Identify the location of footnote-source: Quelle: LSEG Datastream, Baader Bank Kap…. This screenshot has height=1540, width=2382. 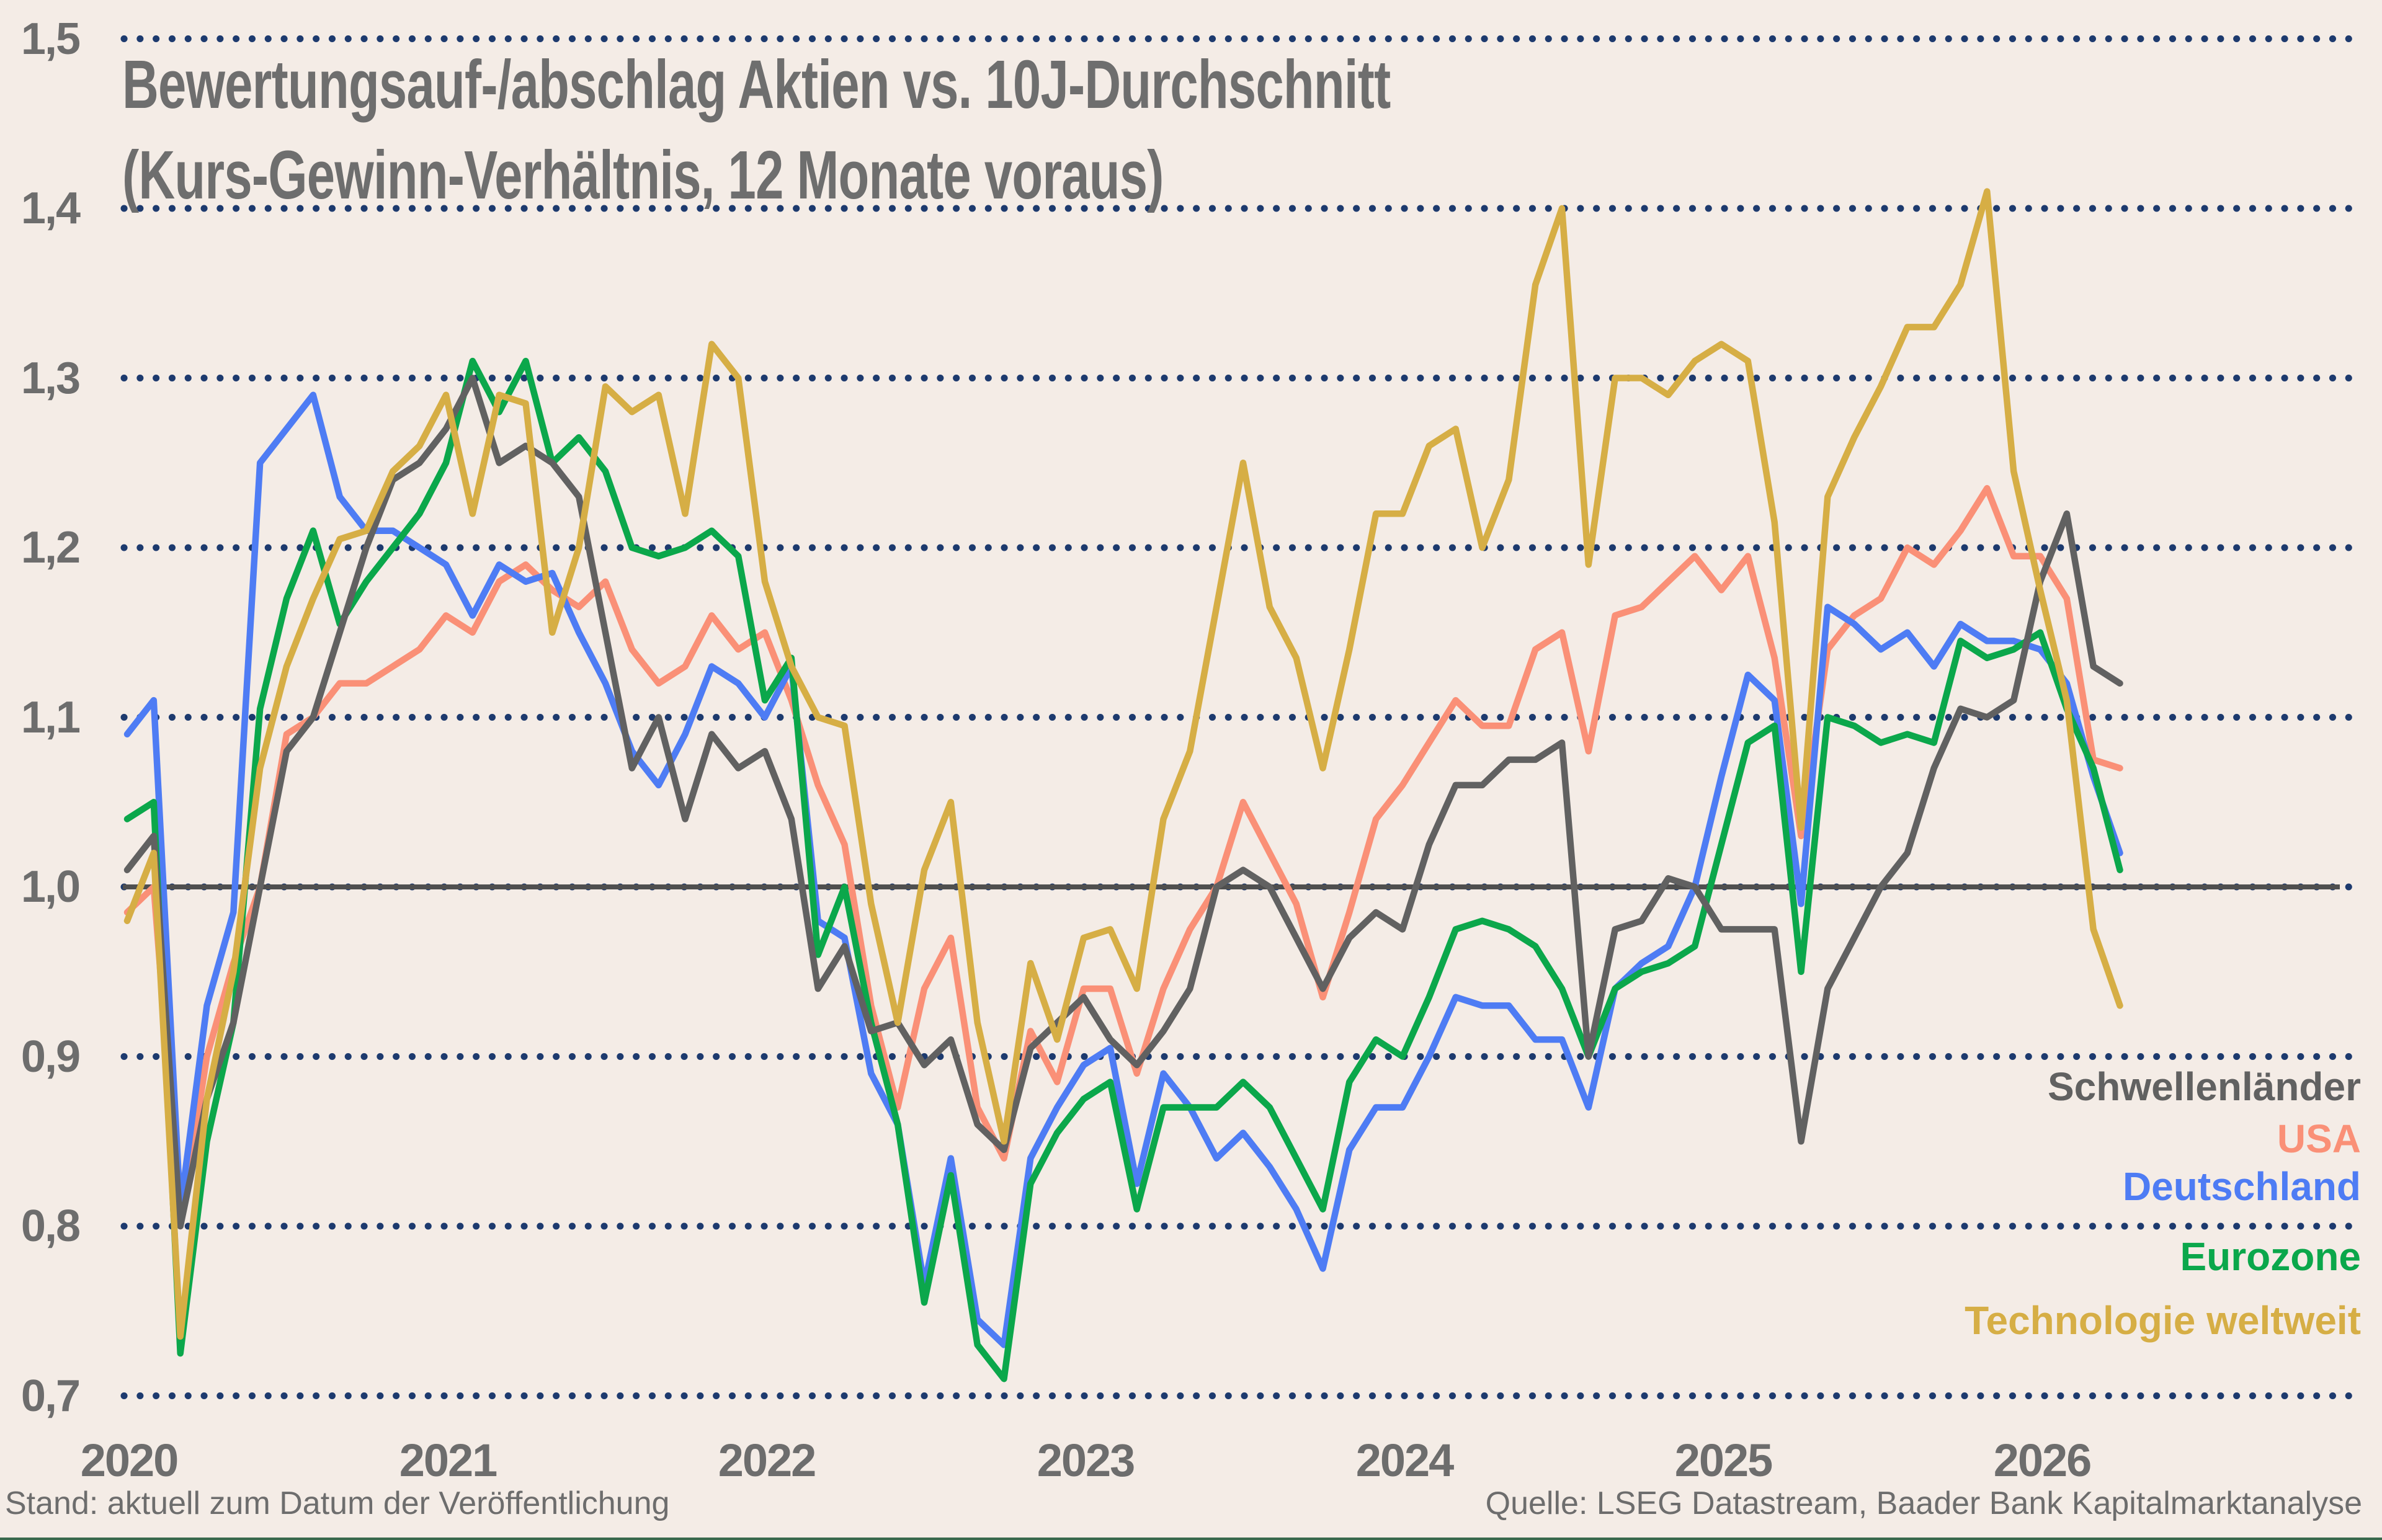
(1924, 1503).